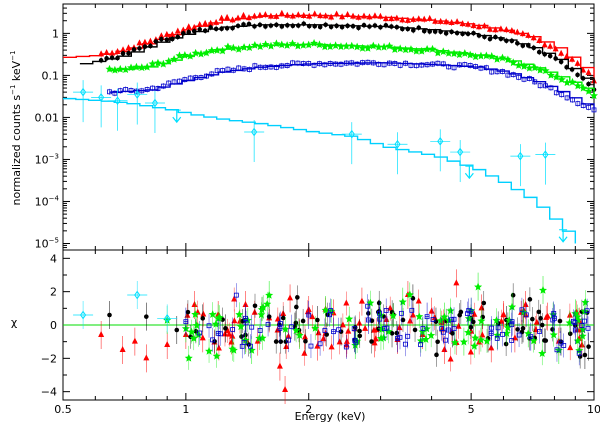 The height and width of the screenshot is (432, 600). What do you see at coordinates (54, 156) in the screenshot?
I see `tick-exp: −3` at bounding box center [54, 156].